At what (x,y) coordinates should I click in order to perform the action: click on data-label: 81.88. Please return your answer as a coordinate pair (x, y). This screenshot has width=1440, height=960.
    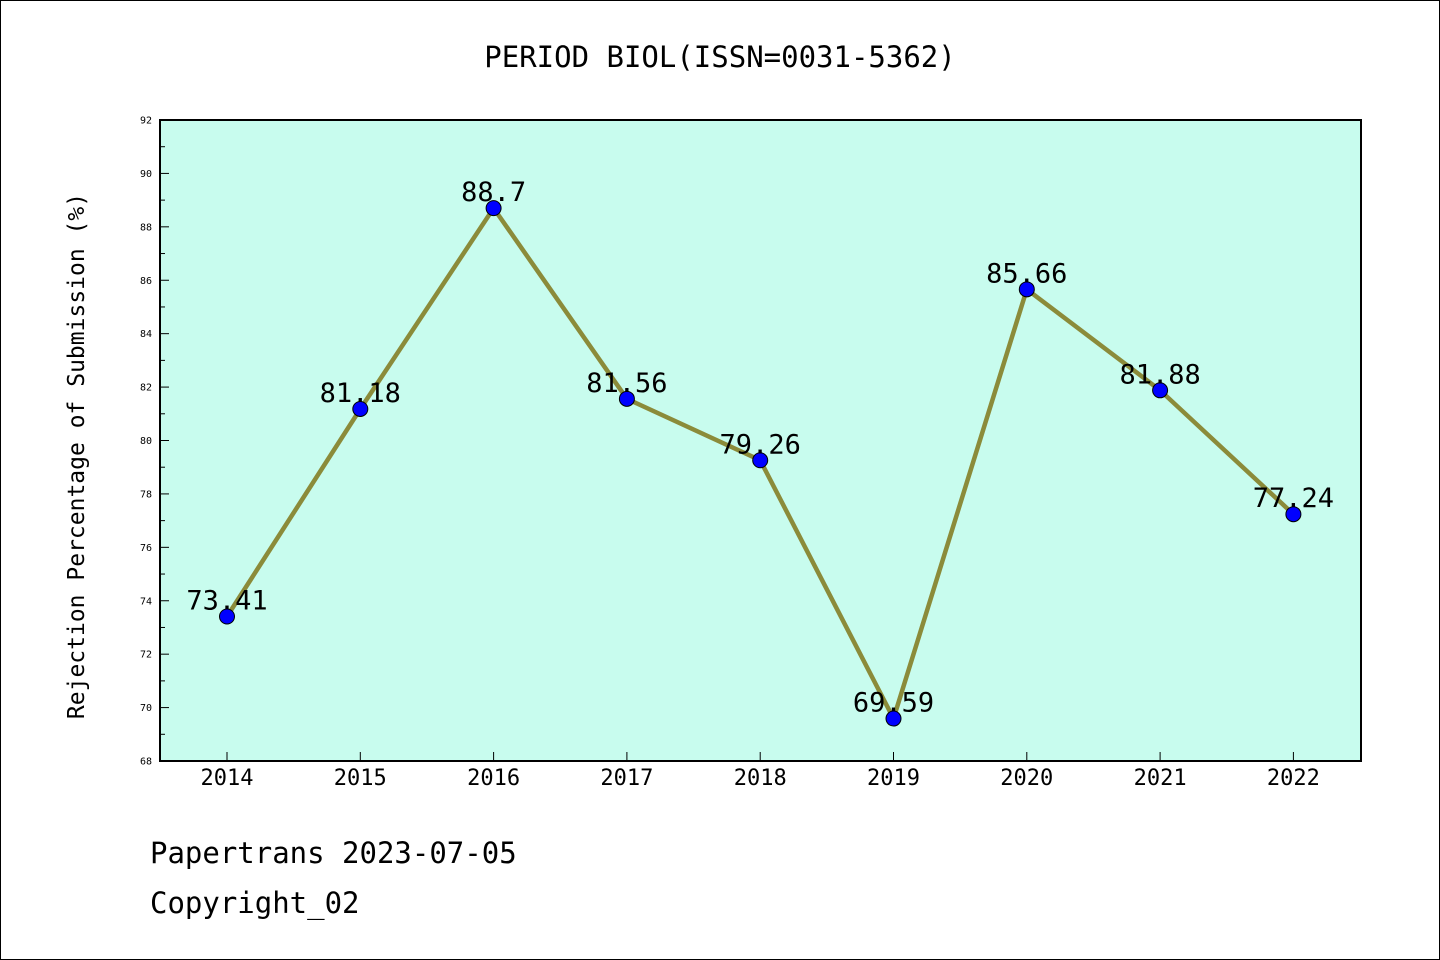
    Looking at the image, I should click on (1159, 374).